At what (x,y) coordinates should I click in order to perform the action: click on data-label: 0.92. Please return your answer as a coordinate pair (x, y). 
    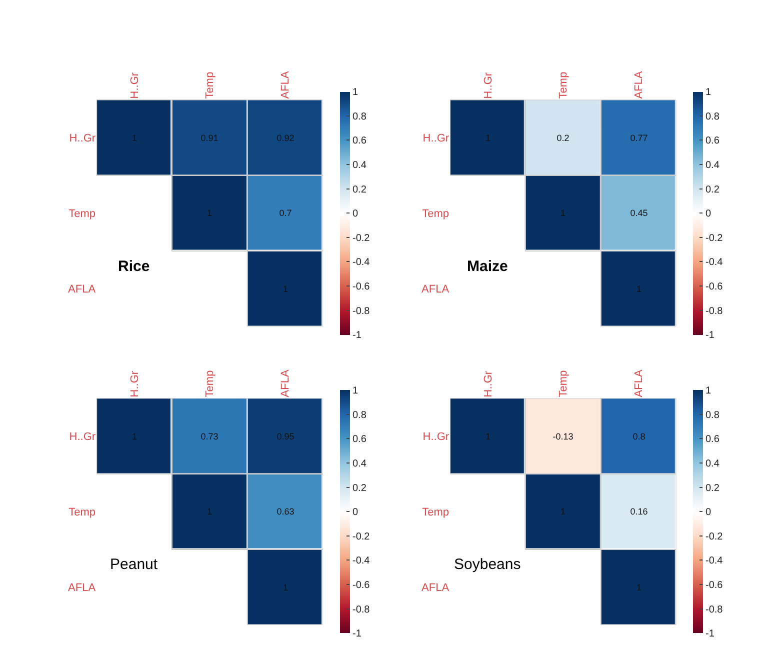
    Looking at the image, I should click on (285, 137).